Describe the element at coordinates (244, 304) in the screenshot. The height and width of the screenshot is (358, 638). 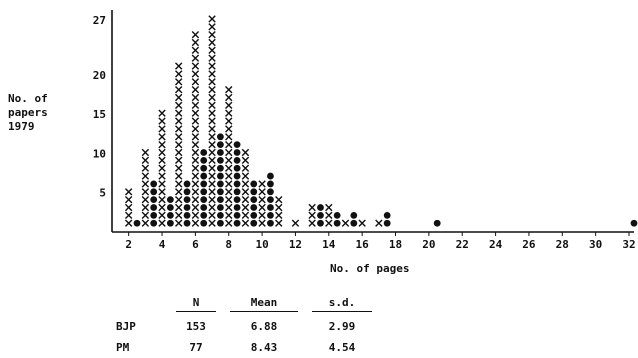
I see `stats-header-row: N Mean s.d.` at that location.